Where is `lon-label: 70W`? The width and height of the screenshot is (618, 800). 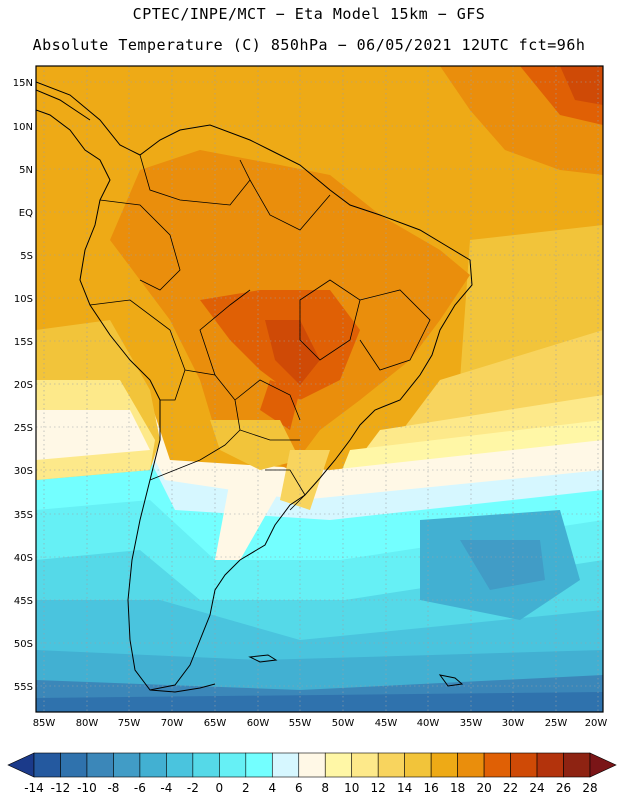
lon-label: 70W is located at coordinates (172, 723).